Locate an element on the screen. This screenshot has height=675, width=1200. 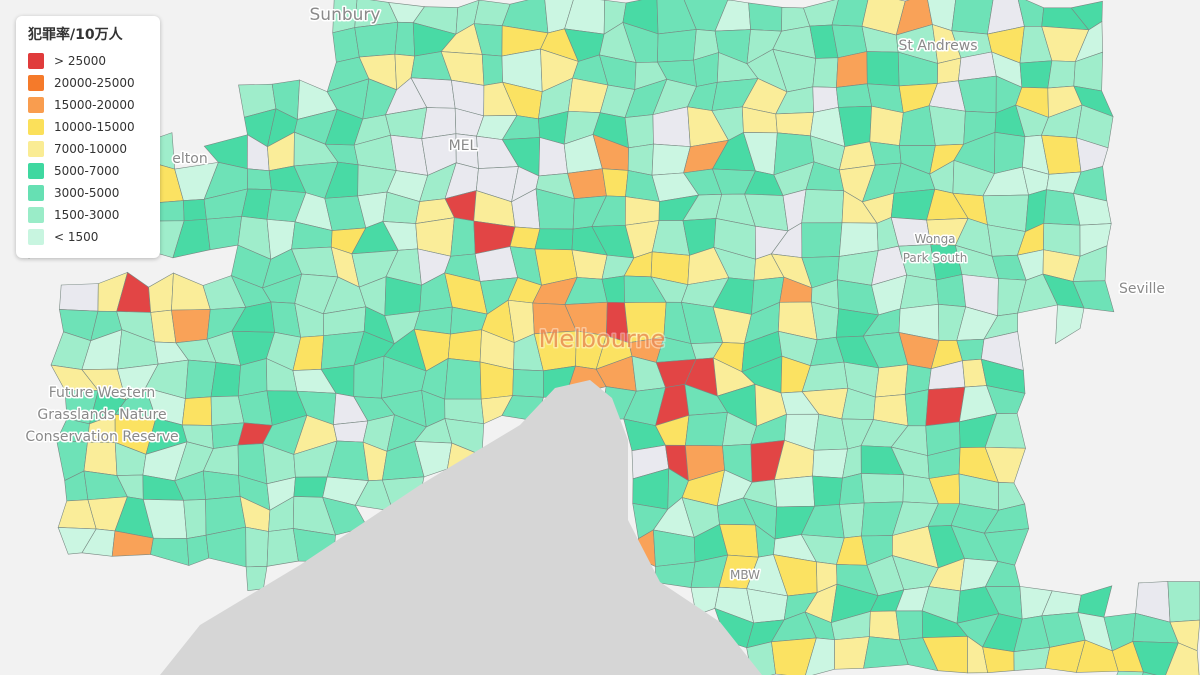
legend-label: > 25000 is located at coordinates (80, 61).